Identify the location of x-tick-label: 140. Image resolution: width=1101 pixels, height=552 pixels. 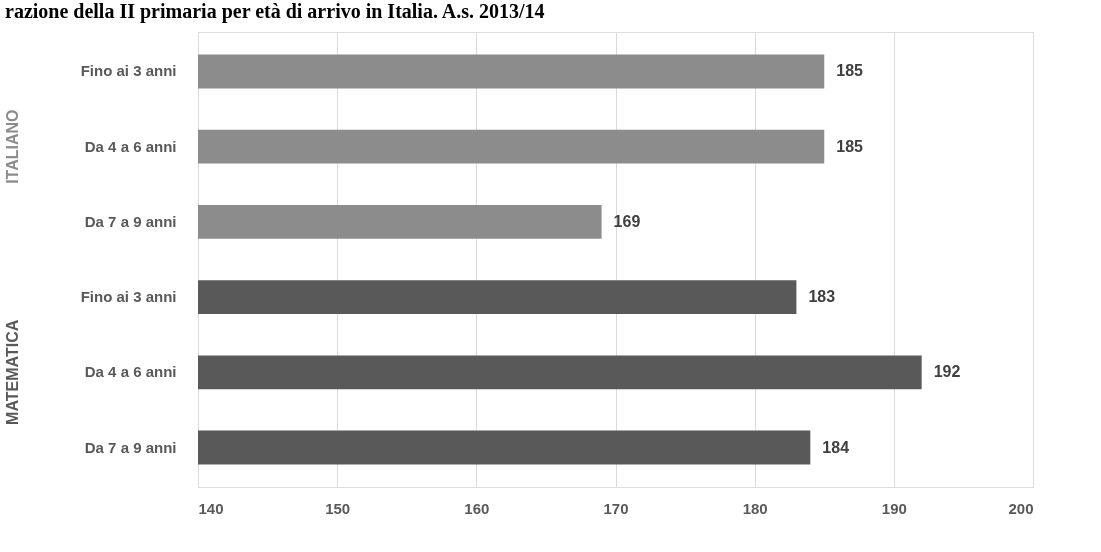
(211, 508).